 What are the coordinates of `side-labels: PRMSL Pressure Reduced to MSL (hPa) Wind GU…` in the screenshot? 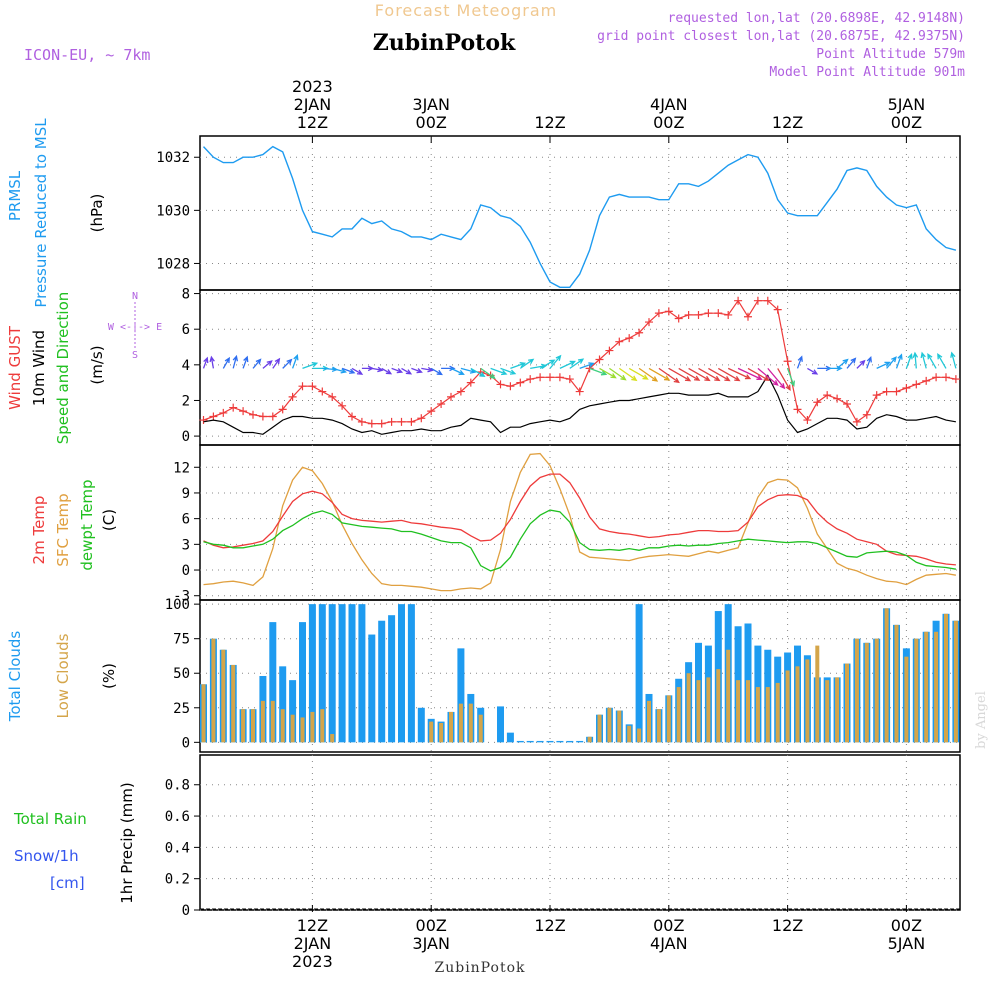 It's located at (84, 511).